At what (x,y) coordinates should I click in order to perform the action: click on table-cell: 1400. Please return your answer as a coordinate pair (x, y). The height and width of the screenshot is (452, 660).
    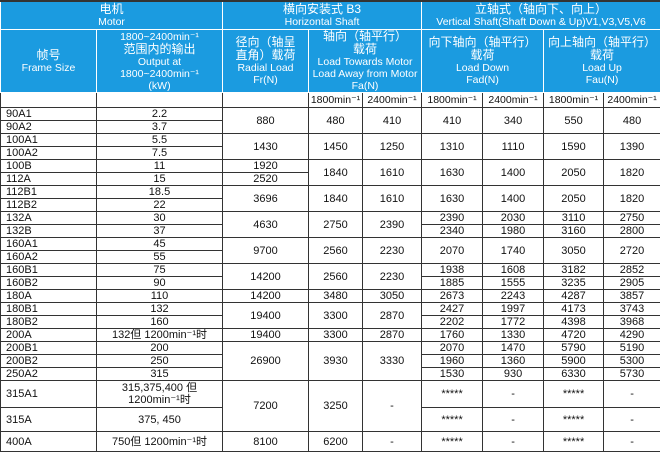
    Looking at the image, I should click on (513, 199).